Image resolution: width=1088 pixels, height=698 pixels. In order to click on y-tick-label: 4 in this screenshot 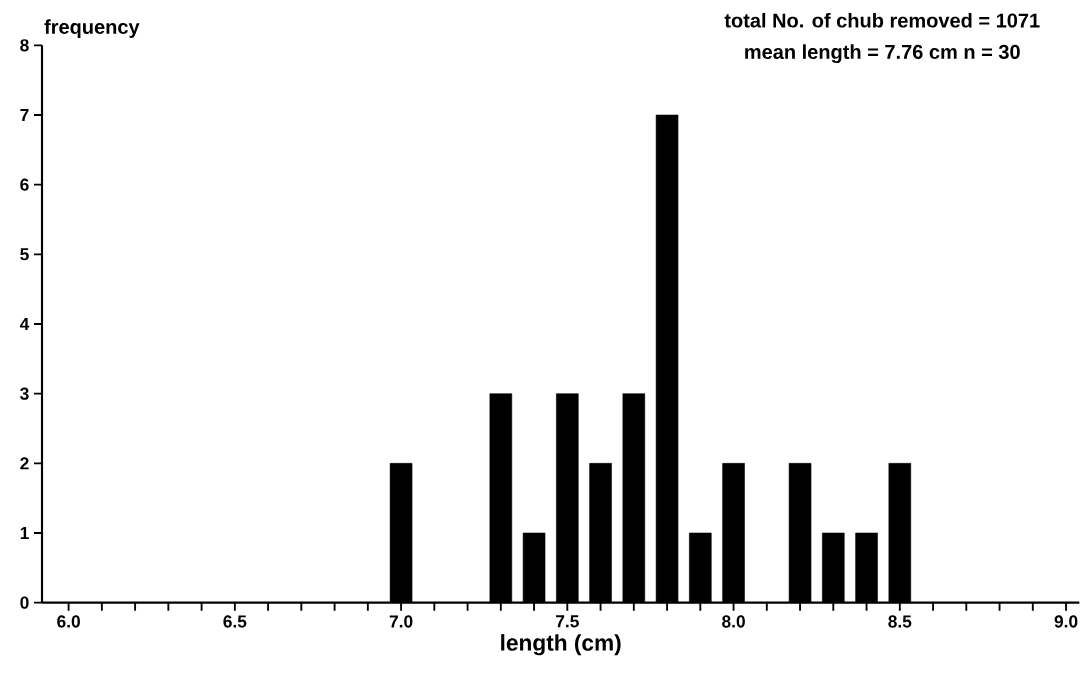, I will do `click(24, 324)`.